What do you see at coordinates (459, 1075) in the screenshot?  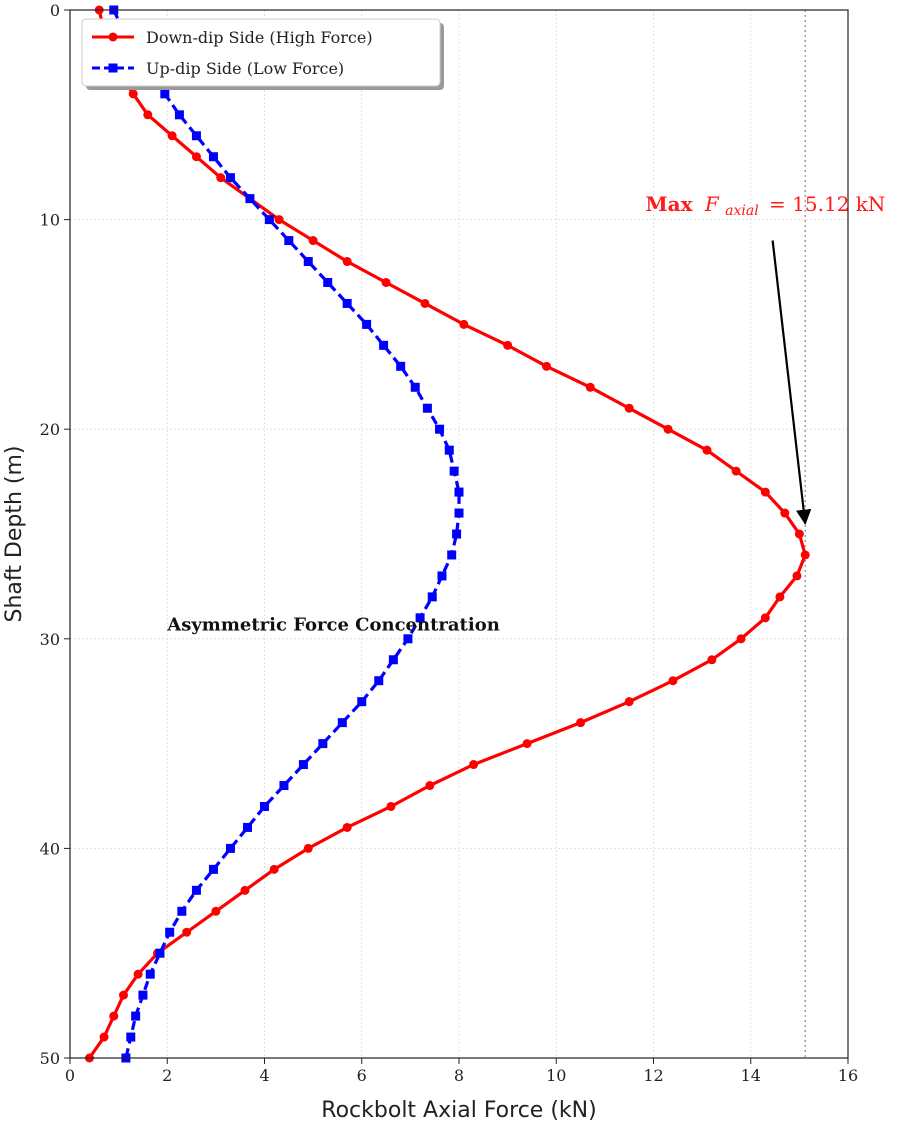 I see `x-tick-label: 8` at bounding box center [459, 1075].